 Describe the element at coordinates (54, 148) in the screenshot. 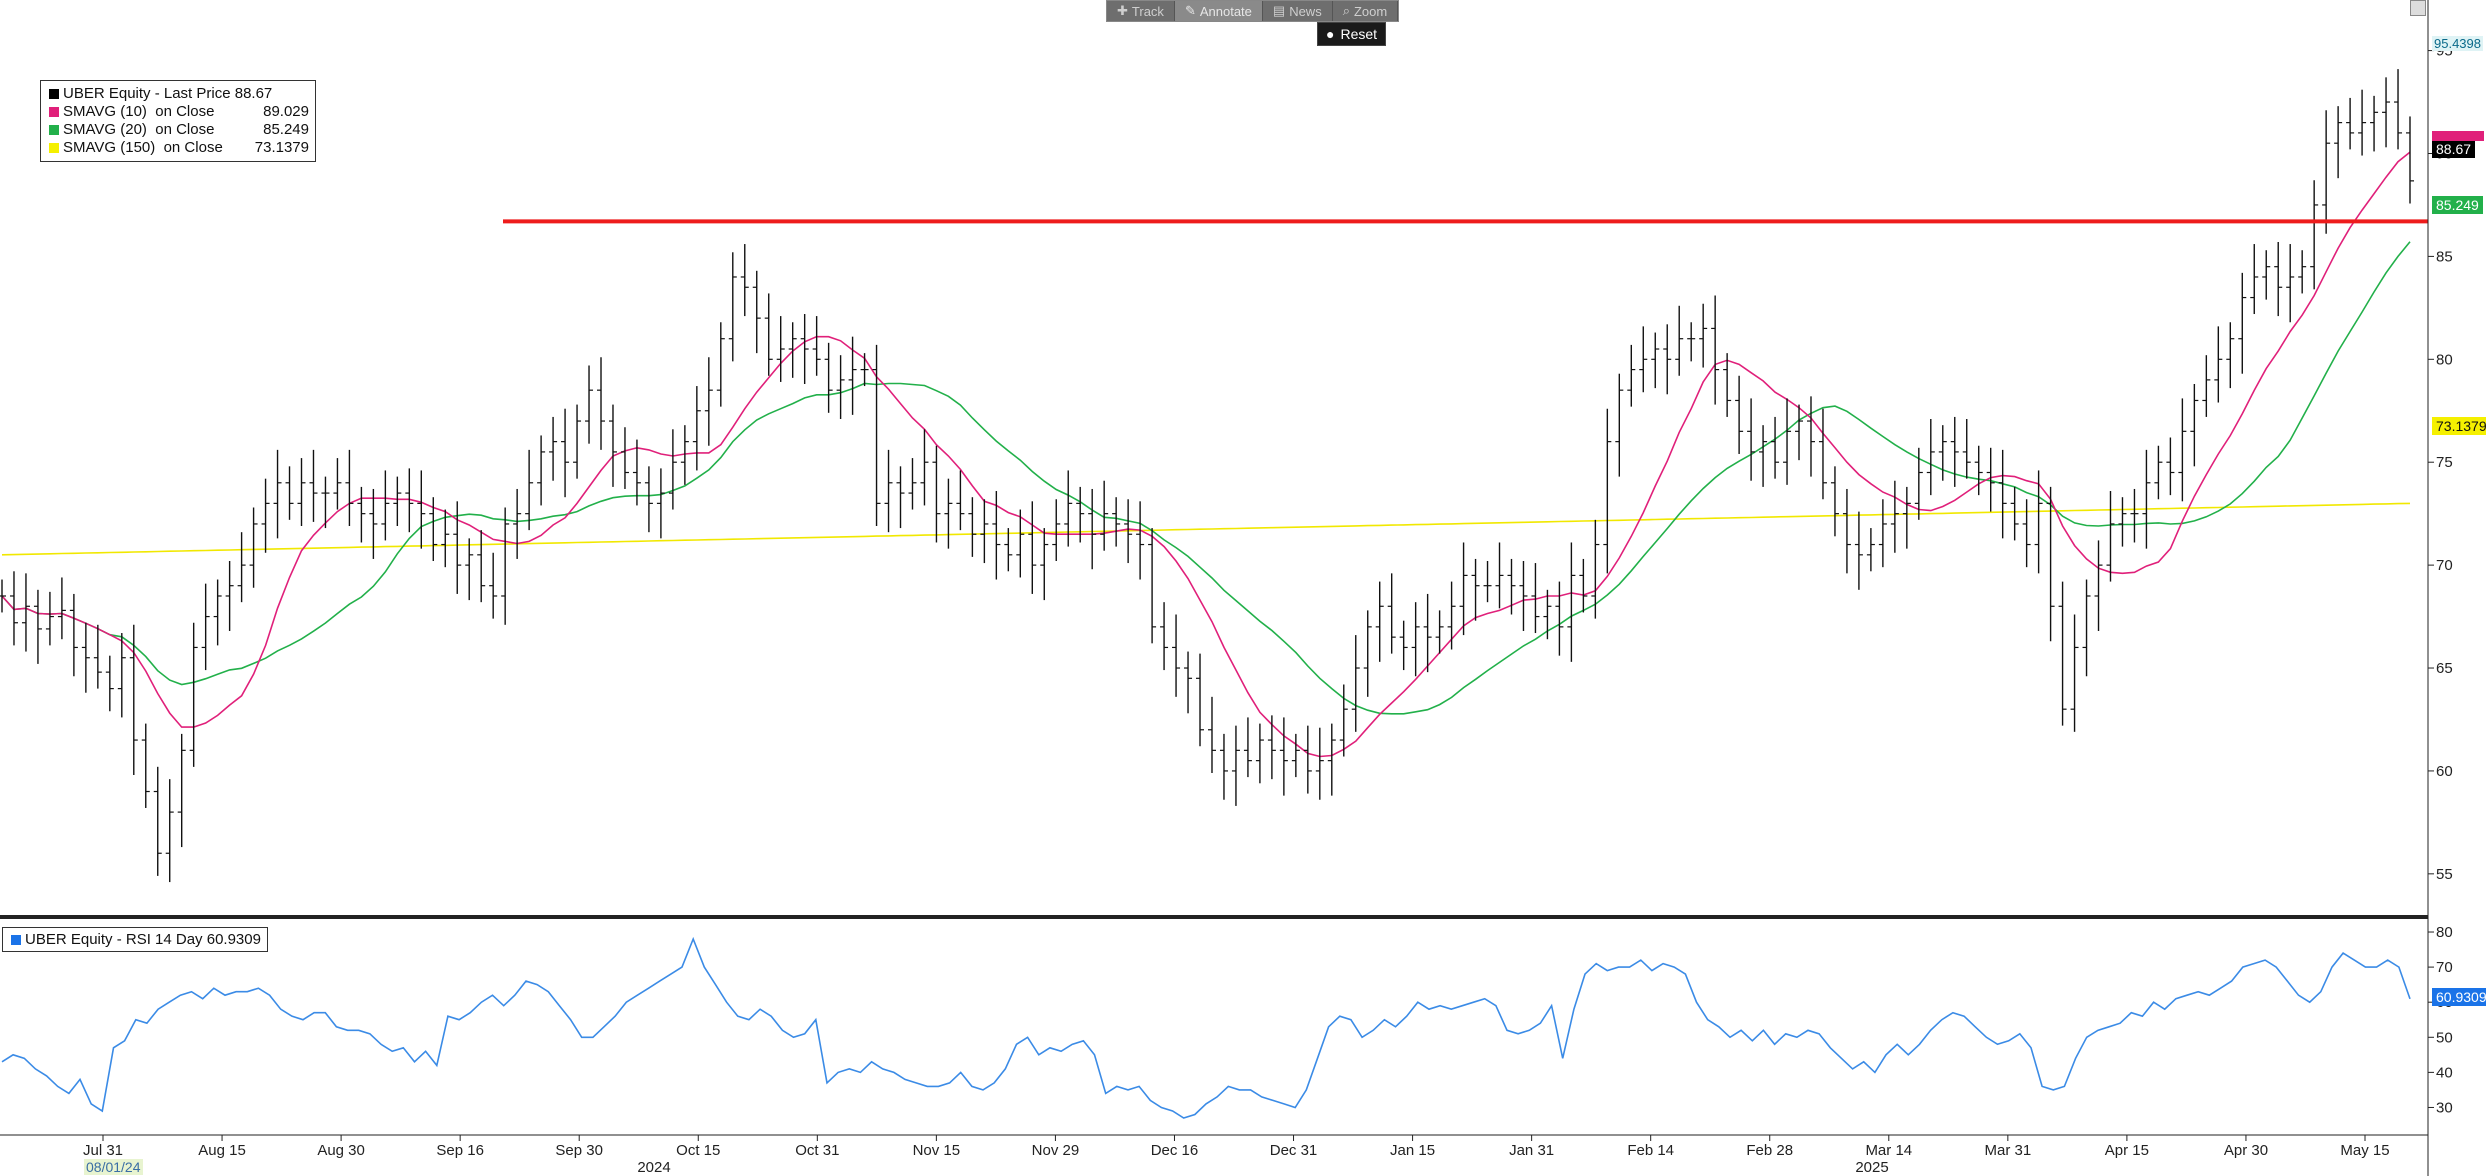

I see `sma150-swatch` at that location.